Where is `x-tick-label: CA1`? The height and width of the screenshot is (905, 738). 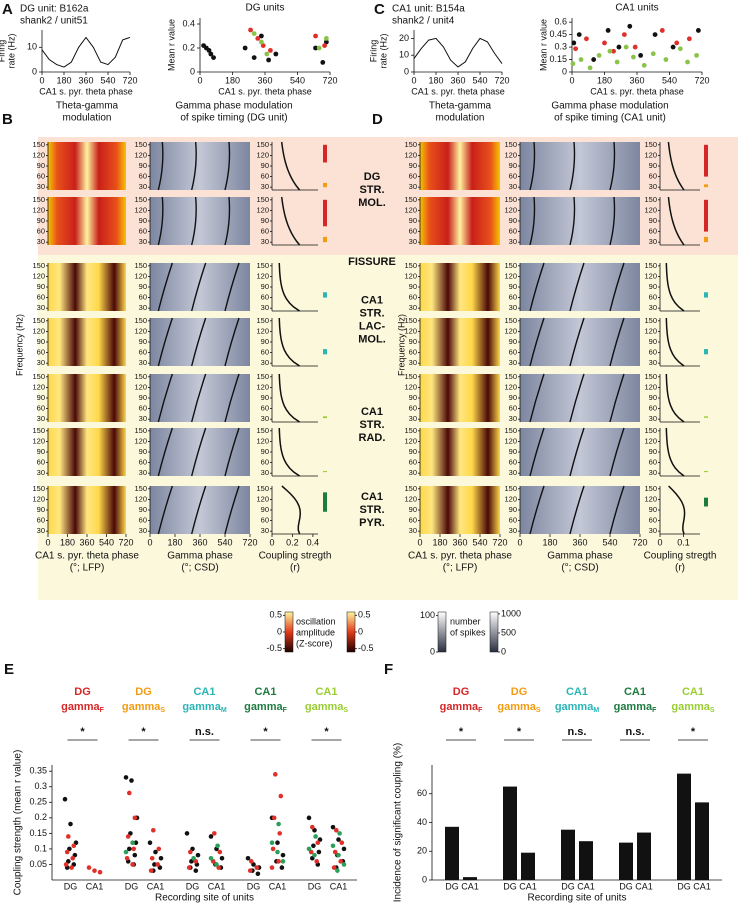
x-tick-label: CA1 is located at coordinates (528, 886).